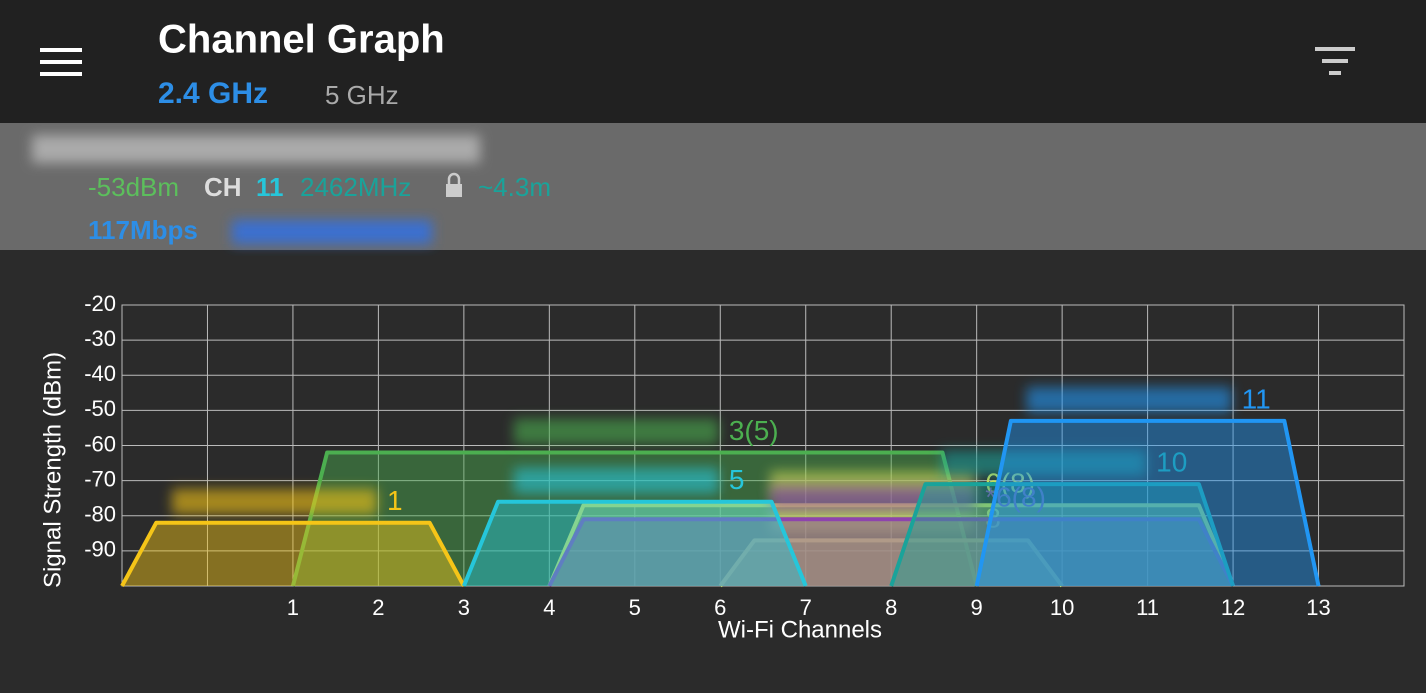 The width and height of the screenshot is (1426, 693). I want to click on ch-label: CH, so click(223, 187).